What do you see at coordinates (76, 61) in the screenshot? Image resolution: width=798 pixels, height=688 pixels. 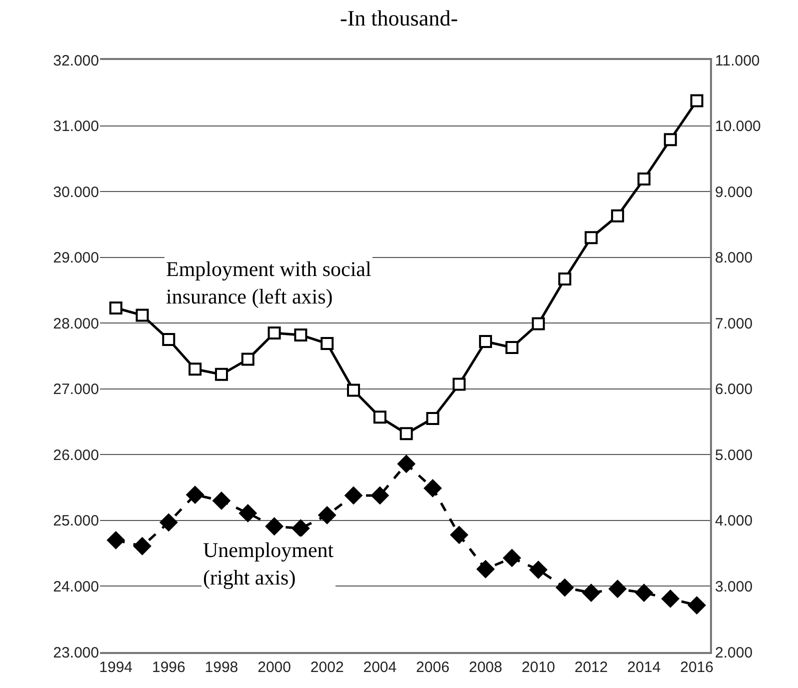 I see `y-tick-label: 32.000` at bounding box center [76, 61].